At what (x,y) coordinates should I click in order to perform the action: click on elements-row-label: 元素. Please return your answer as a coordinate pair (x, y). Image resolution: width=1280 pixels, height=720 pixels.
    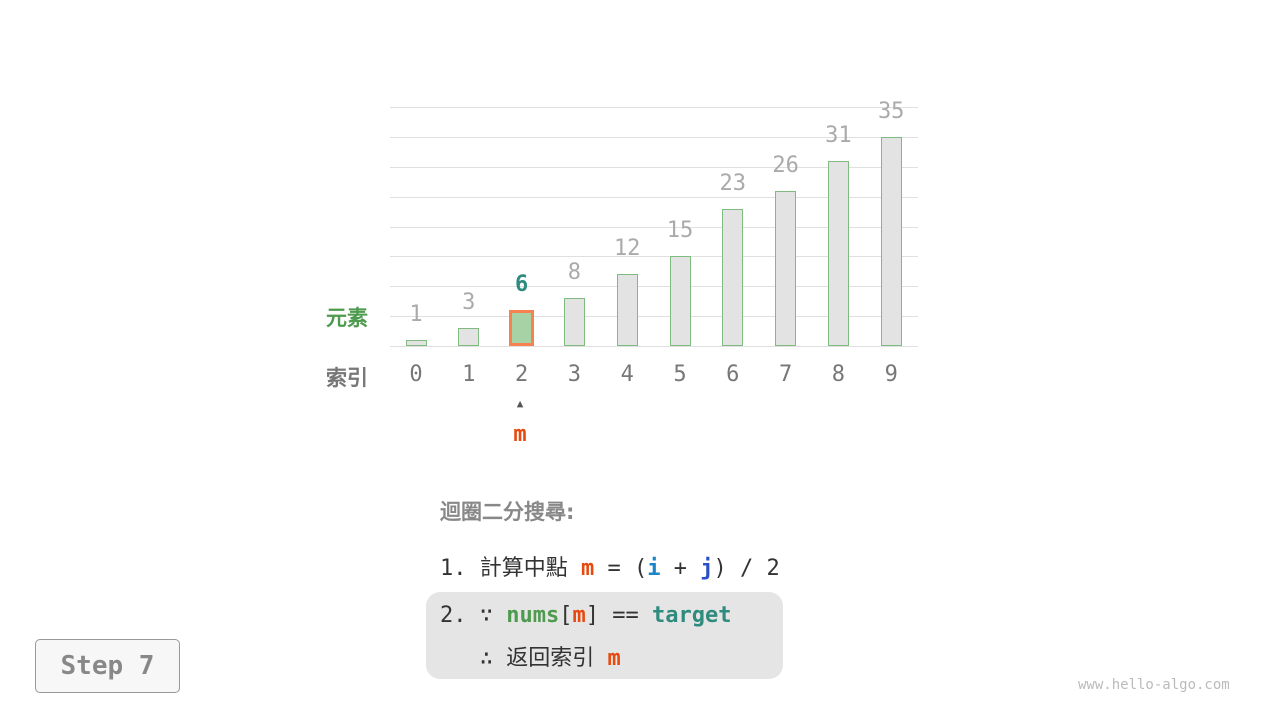
    Looking at the image, I should click on (347, 318).